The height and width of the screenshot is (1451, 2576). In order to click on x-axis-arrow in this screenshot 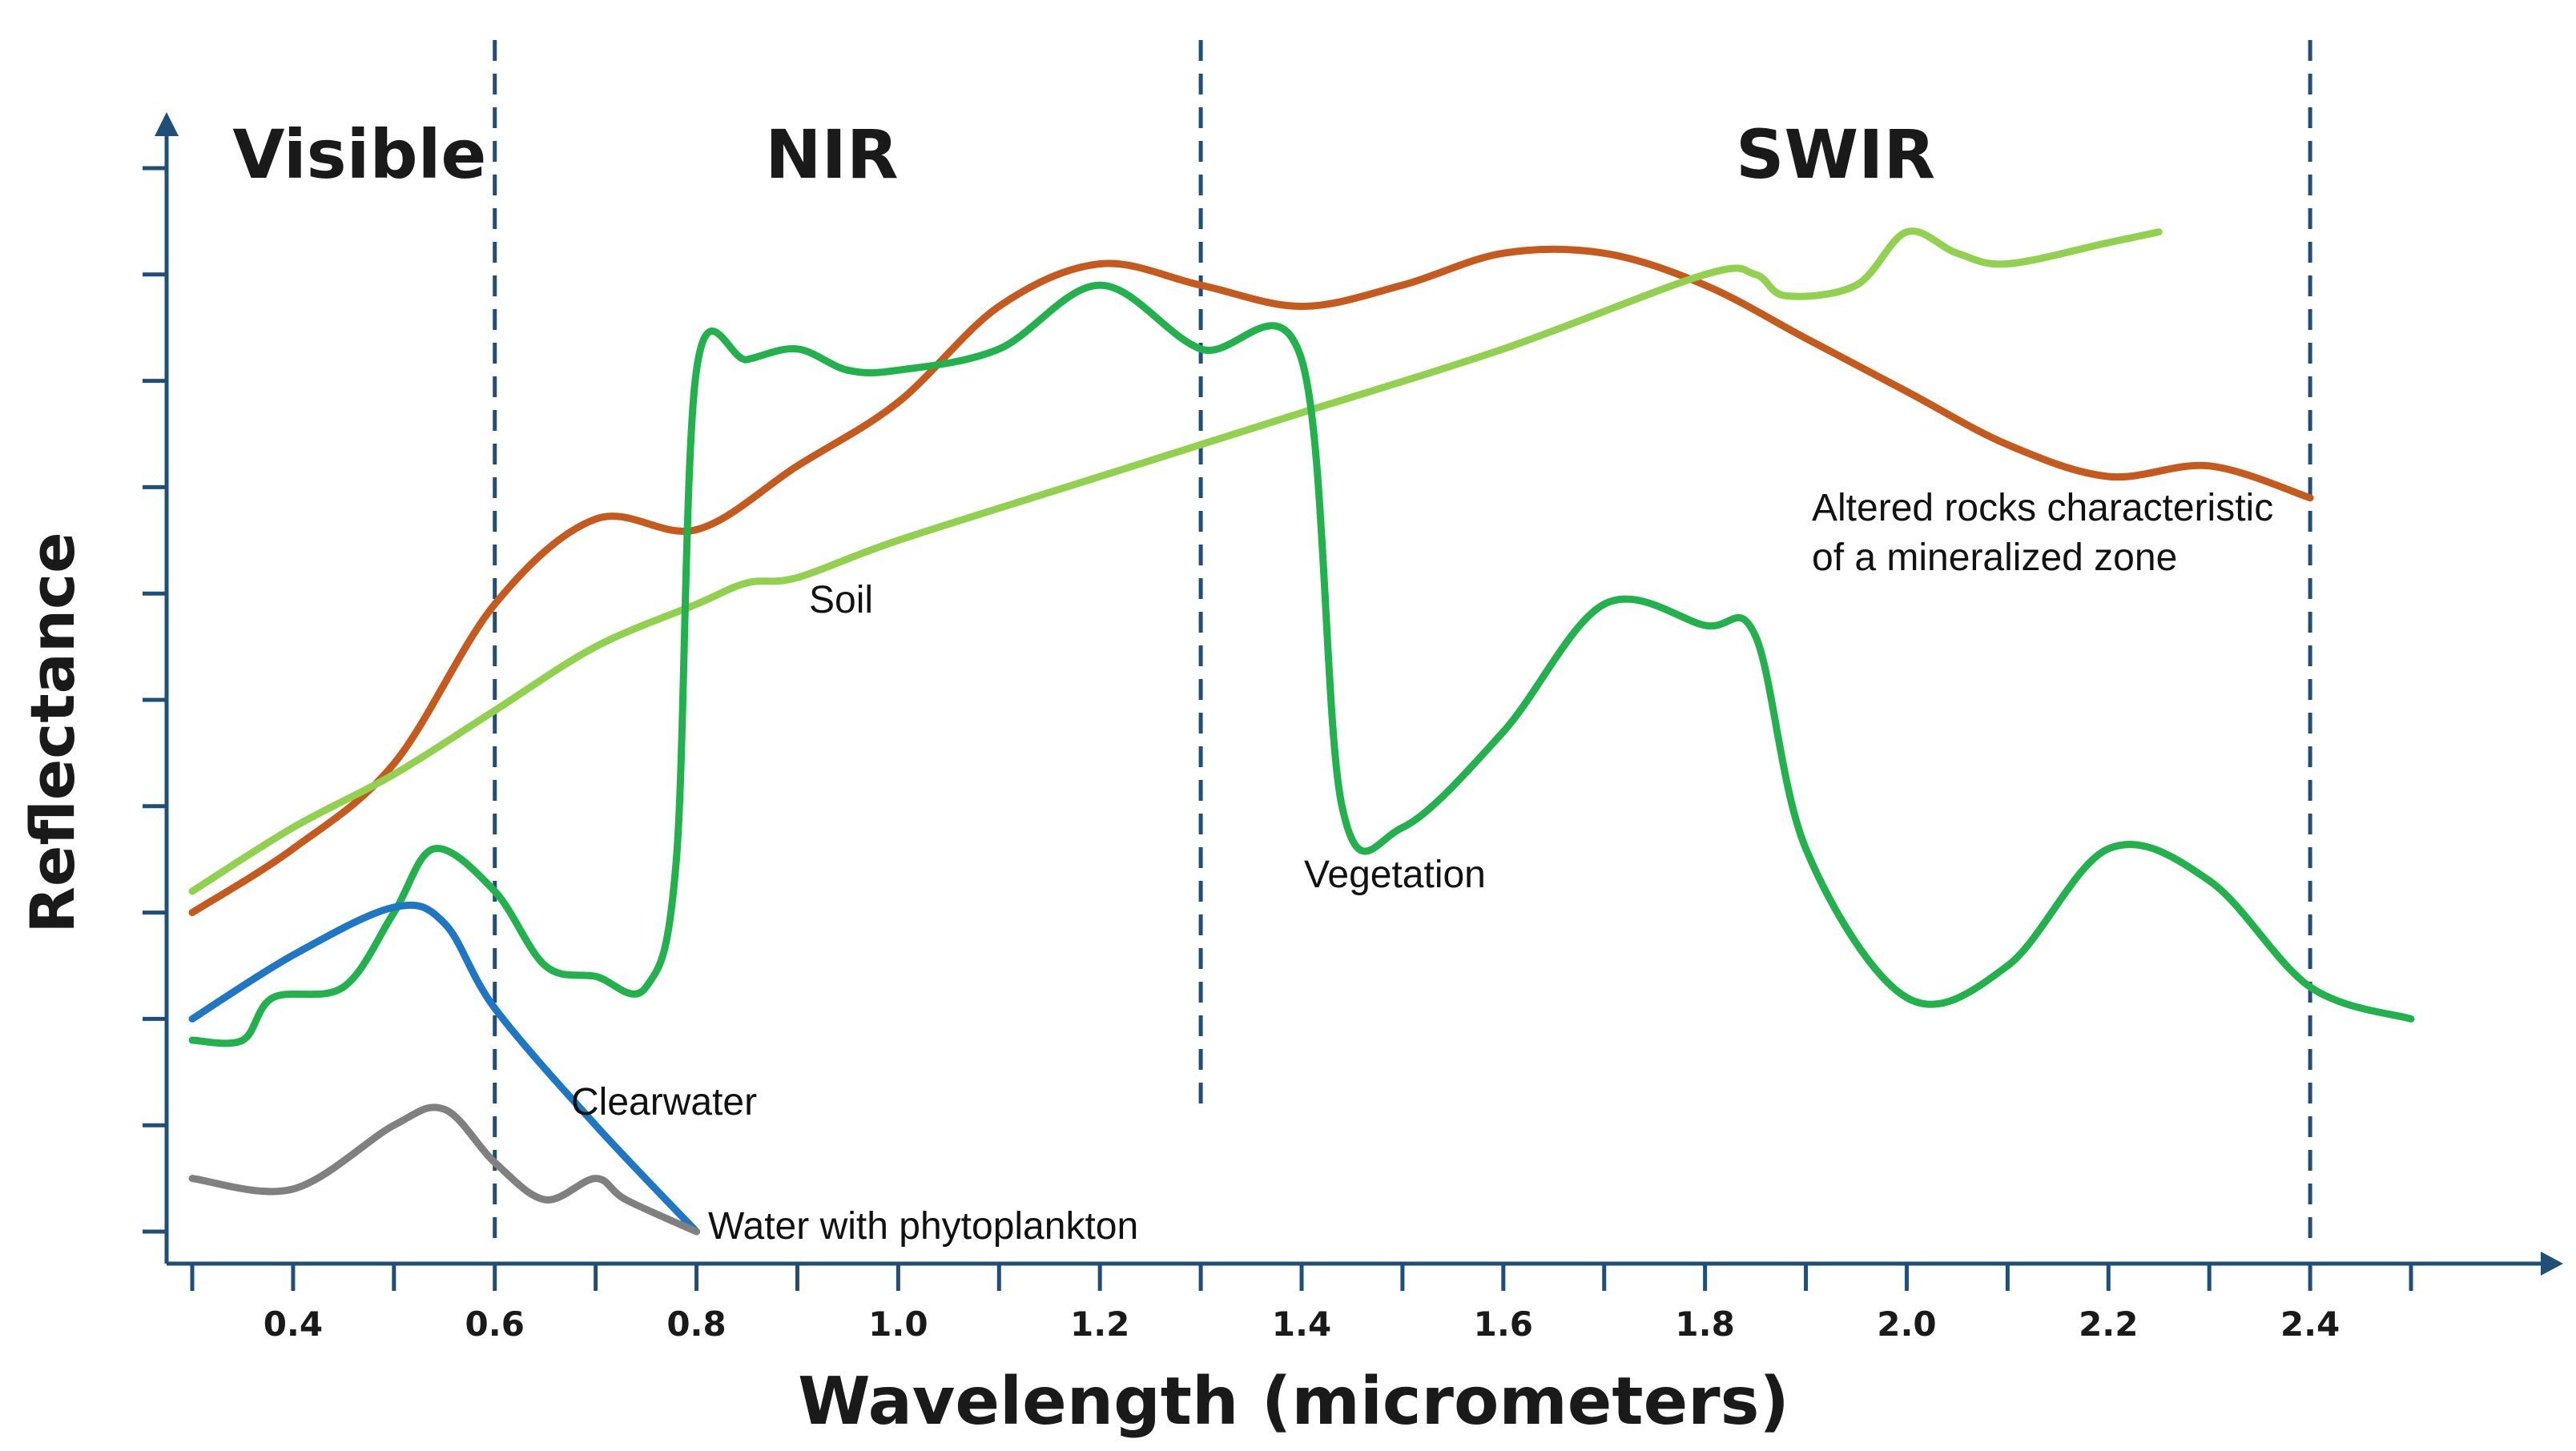, I will do `click(2552, 1264)`.